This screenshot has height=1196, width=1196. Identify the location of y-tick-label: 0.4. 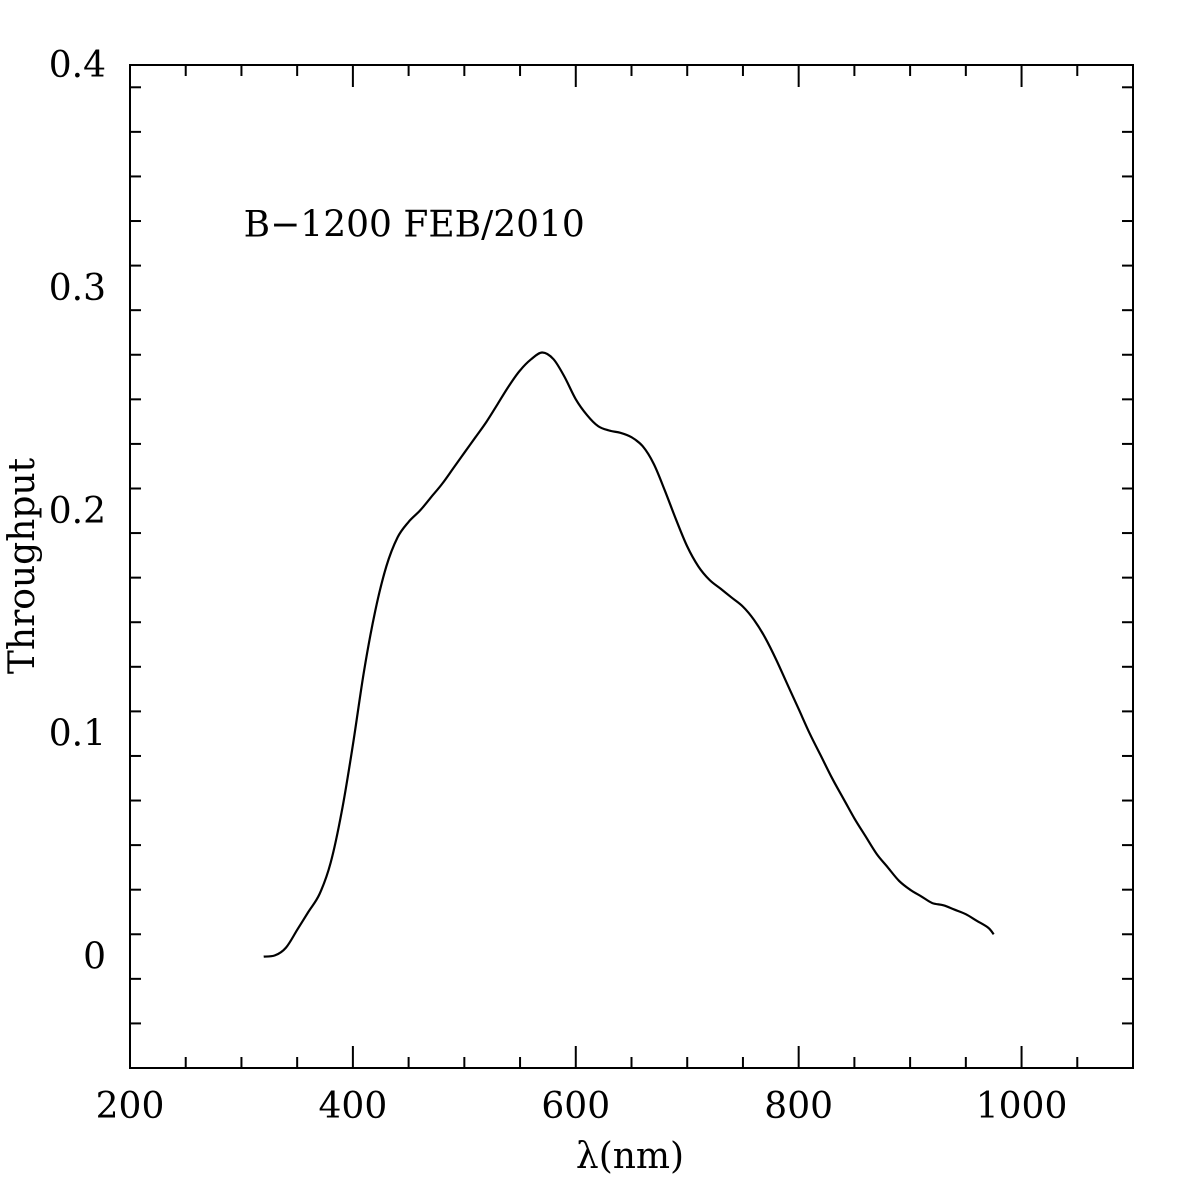
(77, 65).